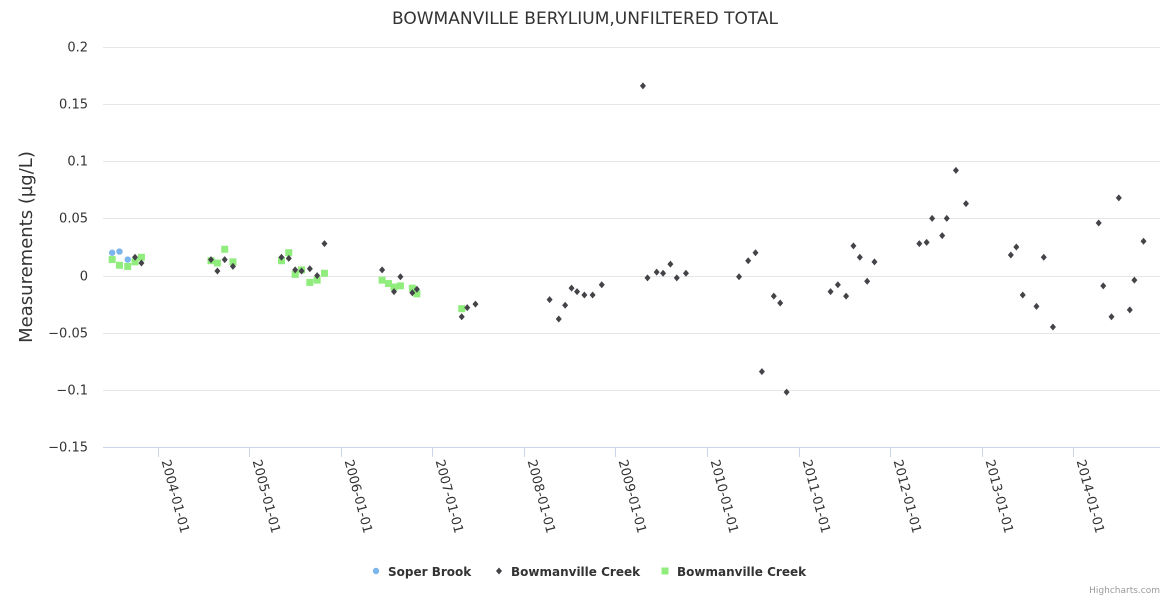 The width and height of the screenshot is (1170, 600). I want to click on credits-link: Highcharts.com, so click(1124, 591).